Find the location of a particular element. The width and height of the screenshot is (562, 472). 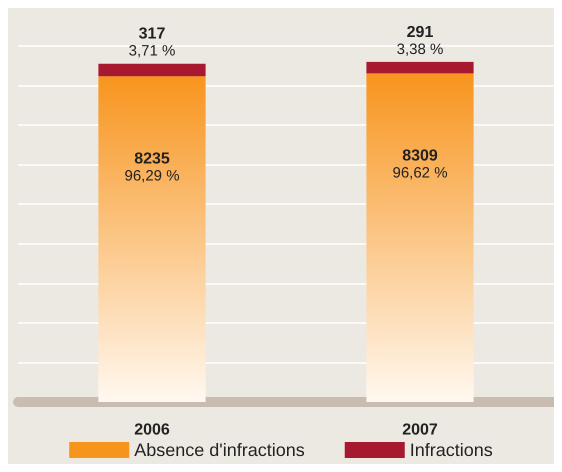

x-tick-label: 2006 is located at coordinates (152, 430).